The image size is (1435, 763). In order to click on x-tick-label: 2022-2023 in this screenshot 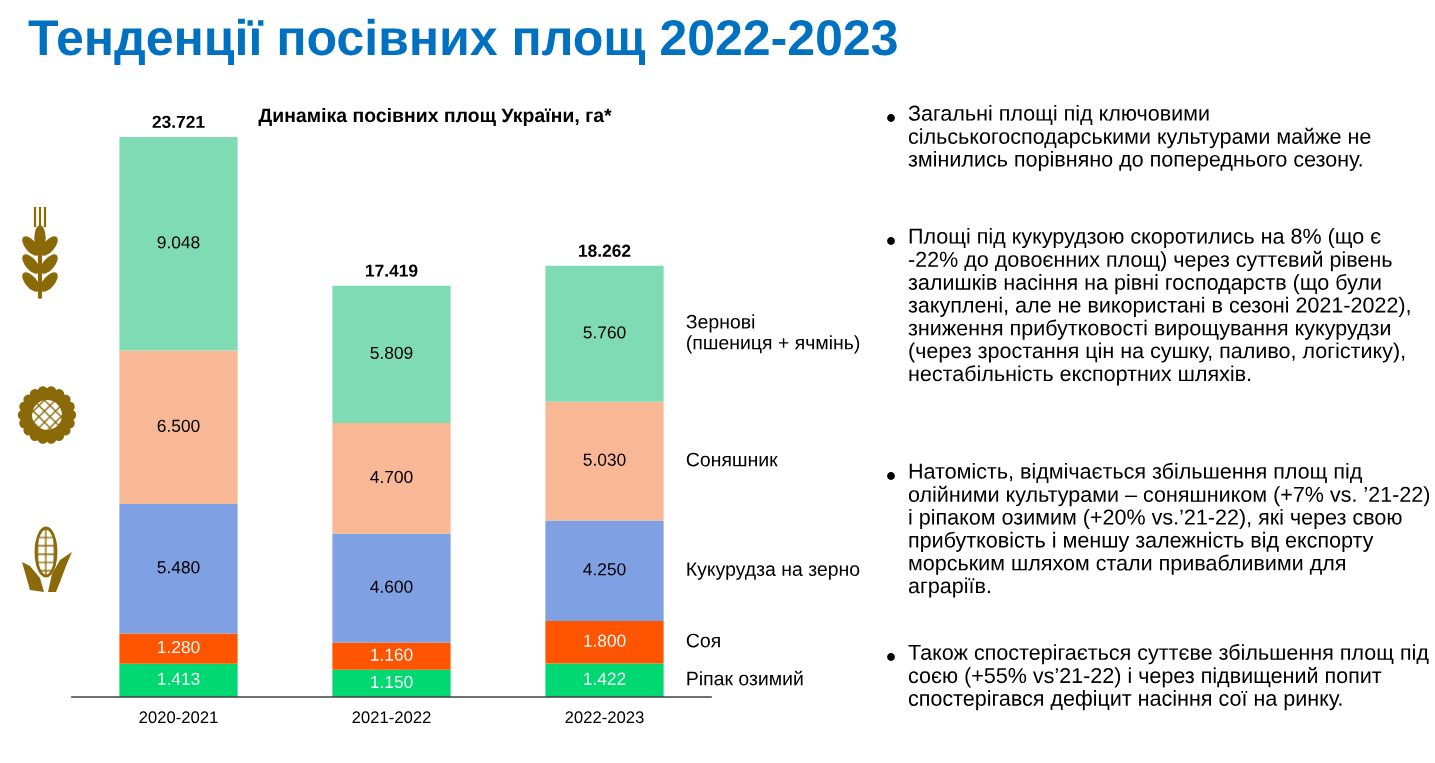, I will do `click(604, 717)`.